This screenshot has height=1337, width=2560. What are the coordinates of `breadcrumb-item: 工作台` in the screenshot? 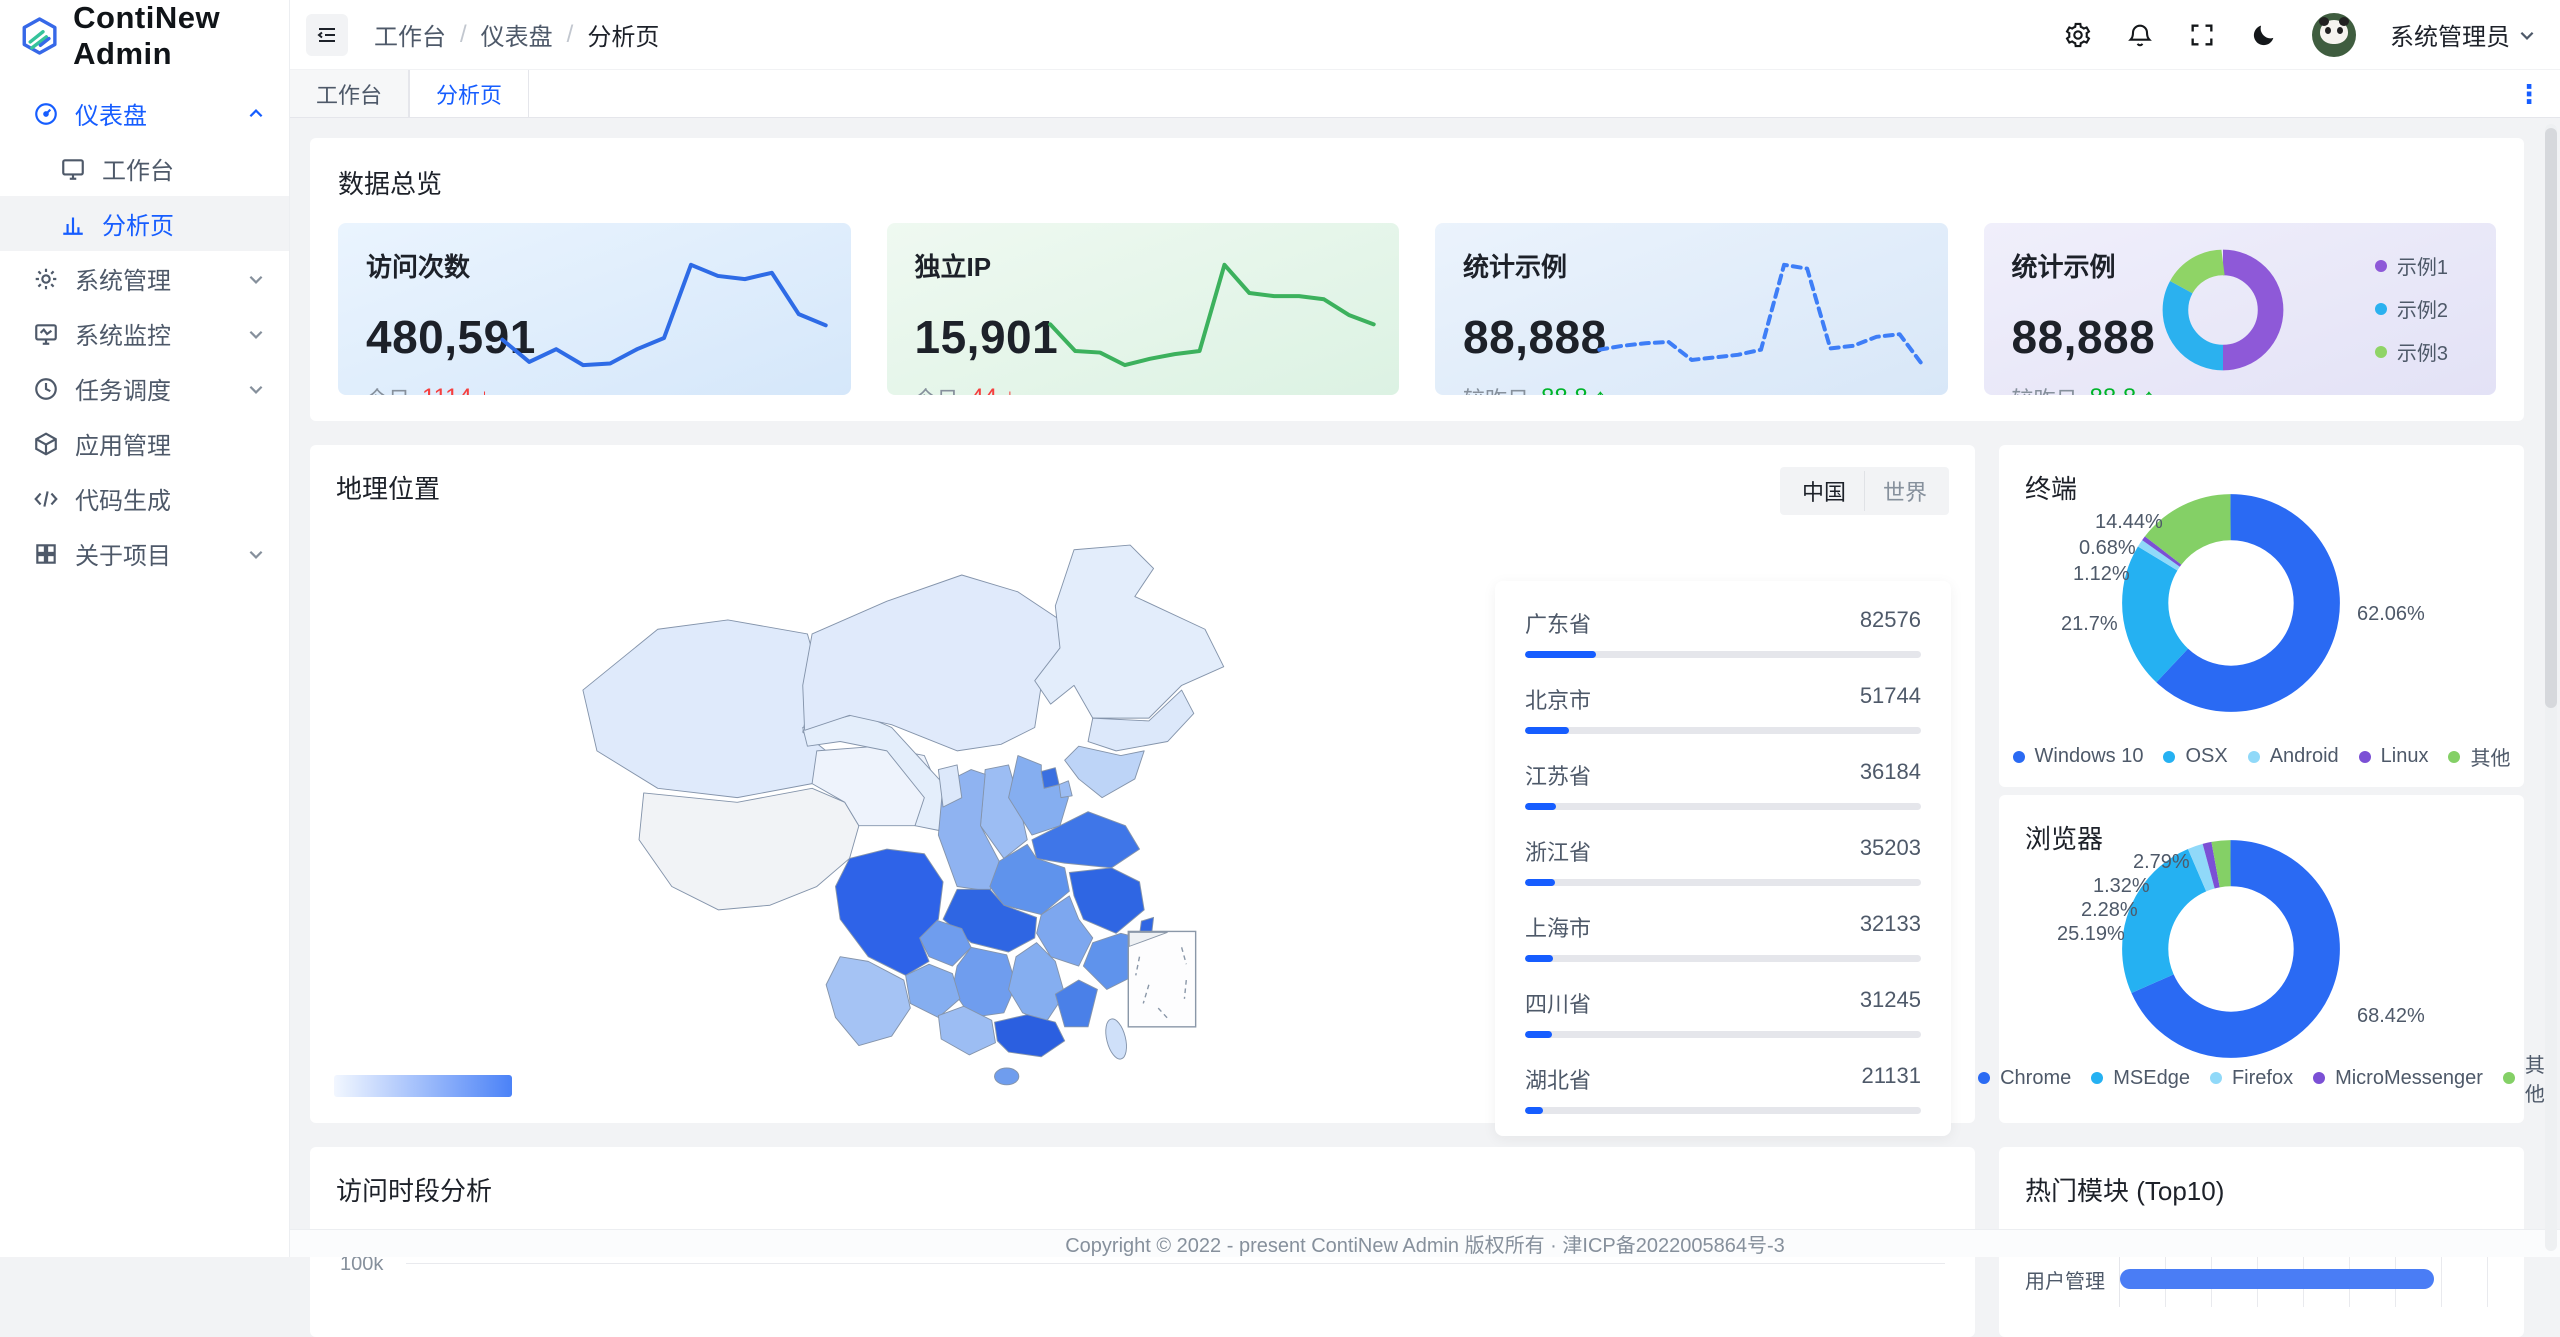 It's located at (410, 34).